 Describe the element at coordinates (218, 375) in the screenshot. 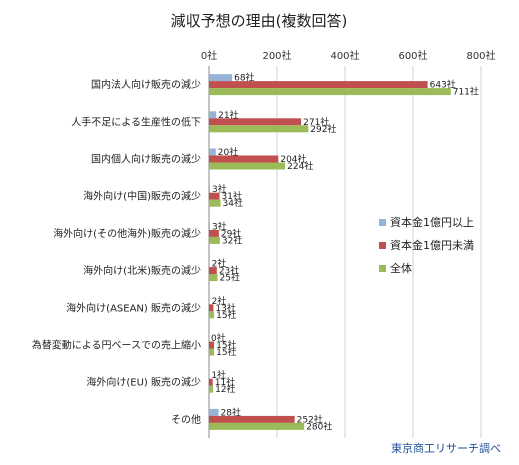

I see `data-label: 1社` at that location.